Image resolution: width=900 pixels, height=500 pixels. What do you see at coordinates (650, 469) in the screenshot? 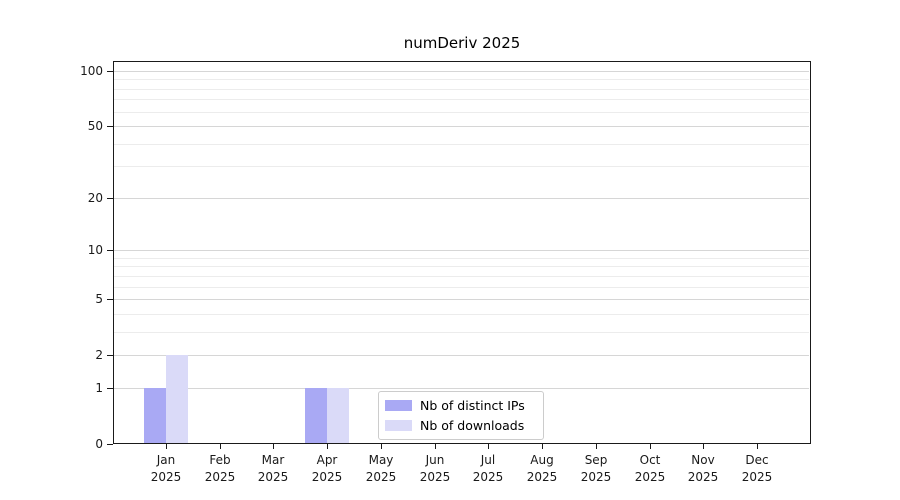
I see `x-axis-tick-label: Oct 2025` at bounding box center [650, 469].